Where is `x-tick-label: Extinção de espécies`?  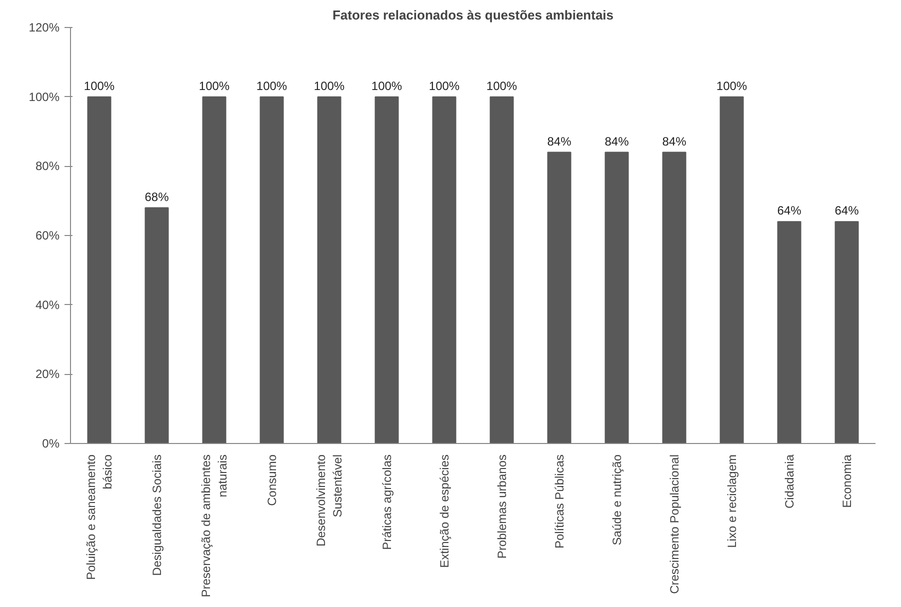 x-tick-label: Extinção de espécies is located at coordinates (444, 511).